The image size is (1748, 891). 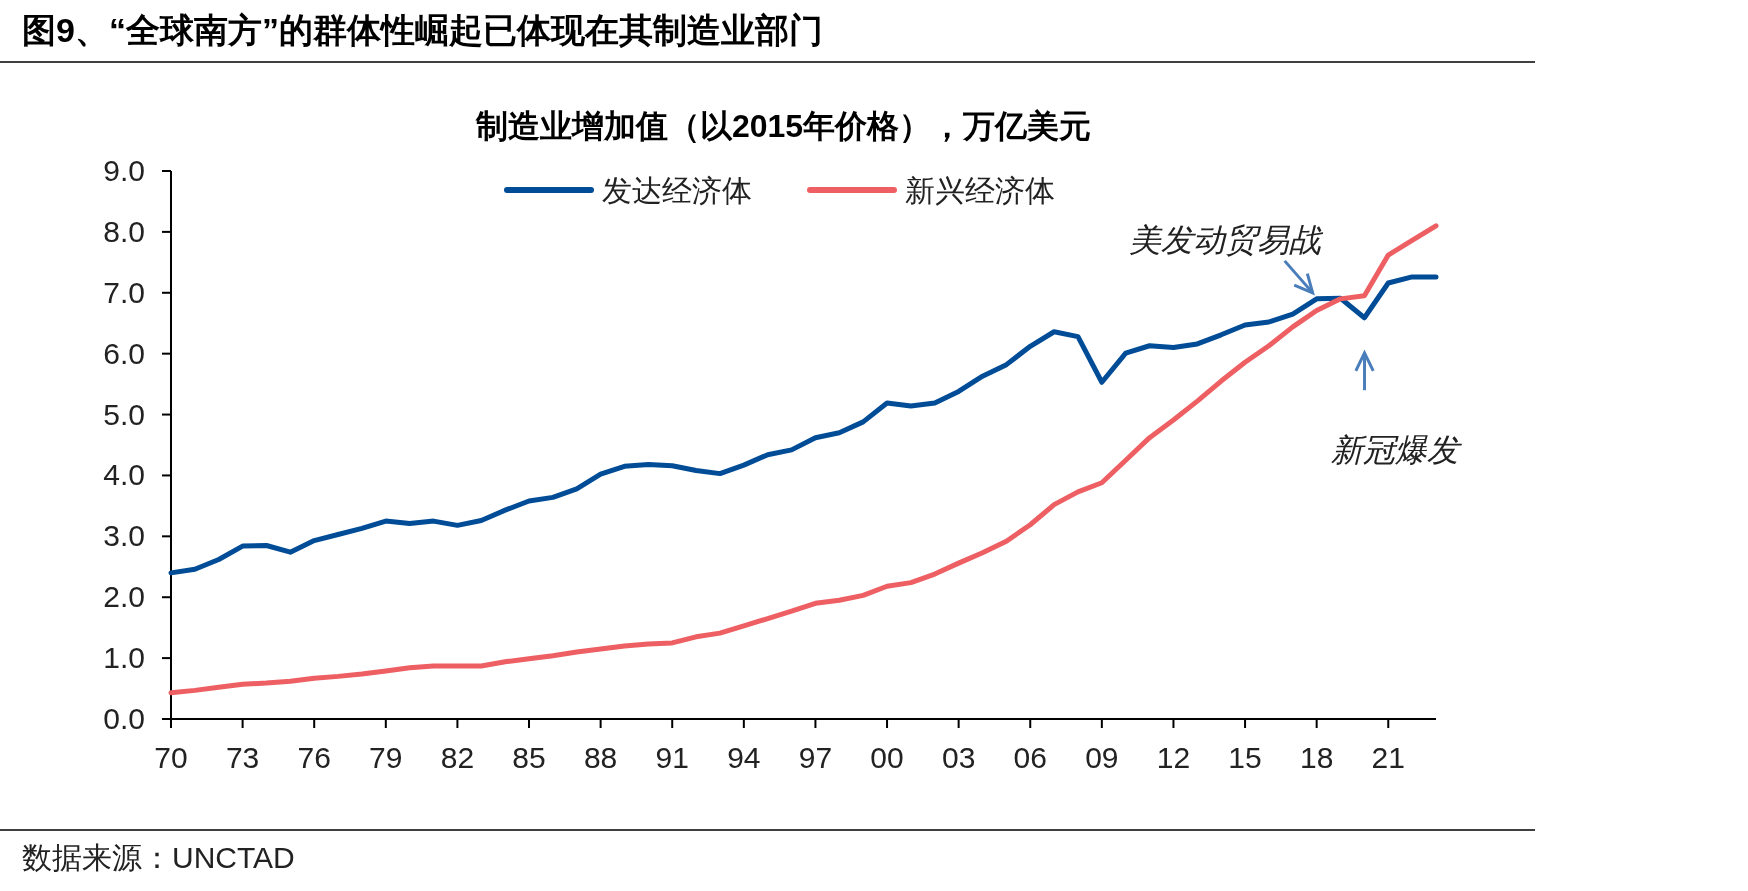 What do you see at coordinates (124, 658) in the screenshot?
I see `y-tick-label: 1.0` at bounding box center [124, 658].